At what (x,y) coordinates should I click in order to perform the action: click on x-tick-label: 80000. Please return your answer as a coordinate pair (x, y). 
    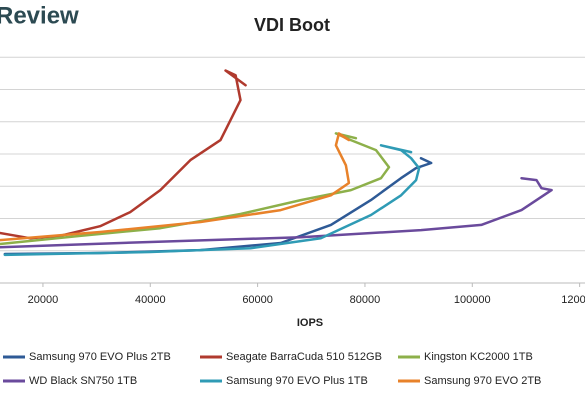
    Looking at the image, I should click on (365, 300).